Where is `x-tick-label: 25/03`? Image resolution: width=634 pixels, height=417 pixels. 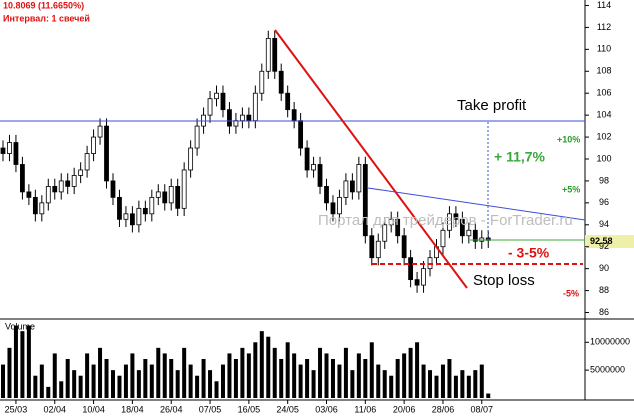 x-tick-label: 25/03 is located at coordinates (16, 409).